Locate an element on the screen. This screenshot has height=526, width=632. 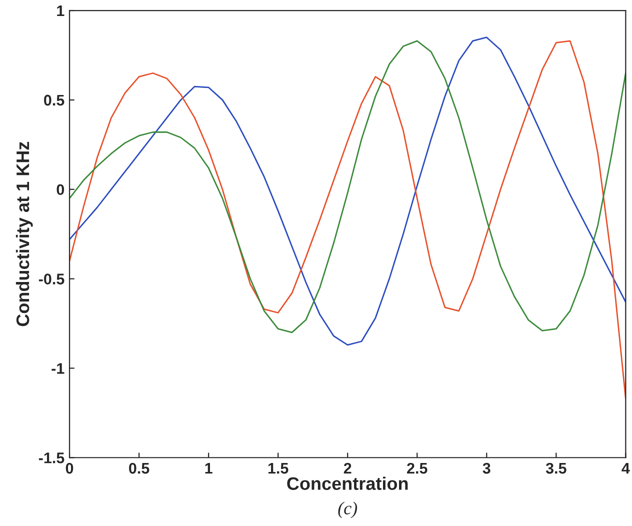
x-tick-label: 0 is located at coordinates (70, 468).